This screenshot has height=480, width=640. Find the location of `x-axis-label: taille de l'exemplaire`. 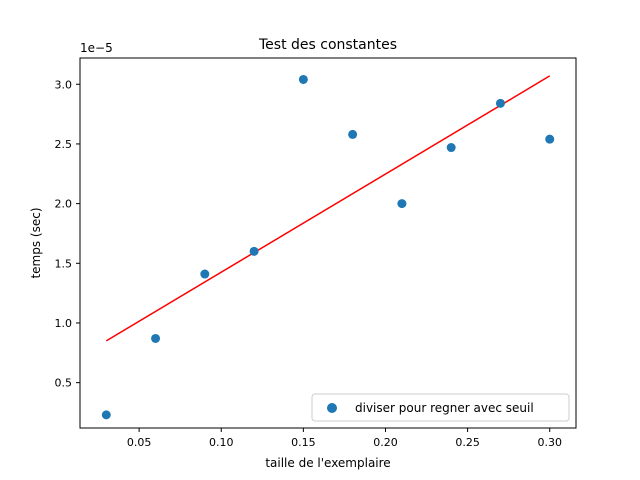

x-axis-label: taille de l'exemplaire is located at coordinates (327, 463).